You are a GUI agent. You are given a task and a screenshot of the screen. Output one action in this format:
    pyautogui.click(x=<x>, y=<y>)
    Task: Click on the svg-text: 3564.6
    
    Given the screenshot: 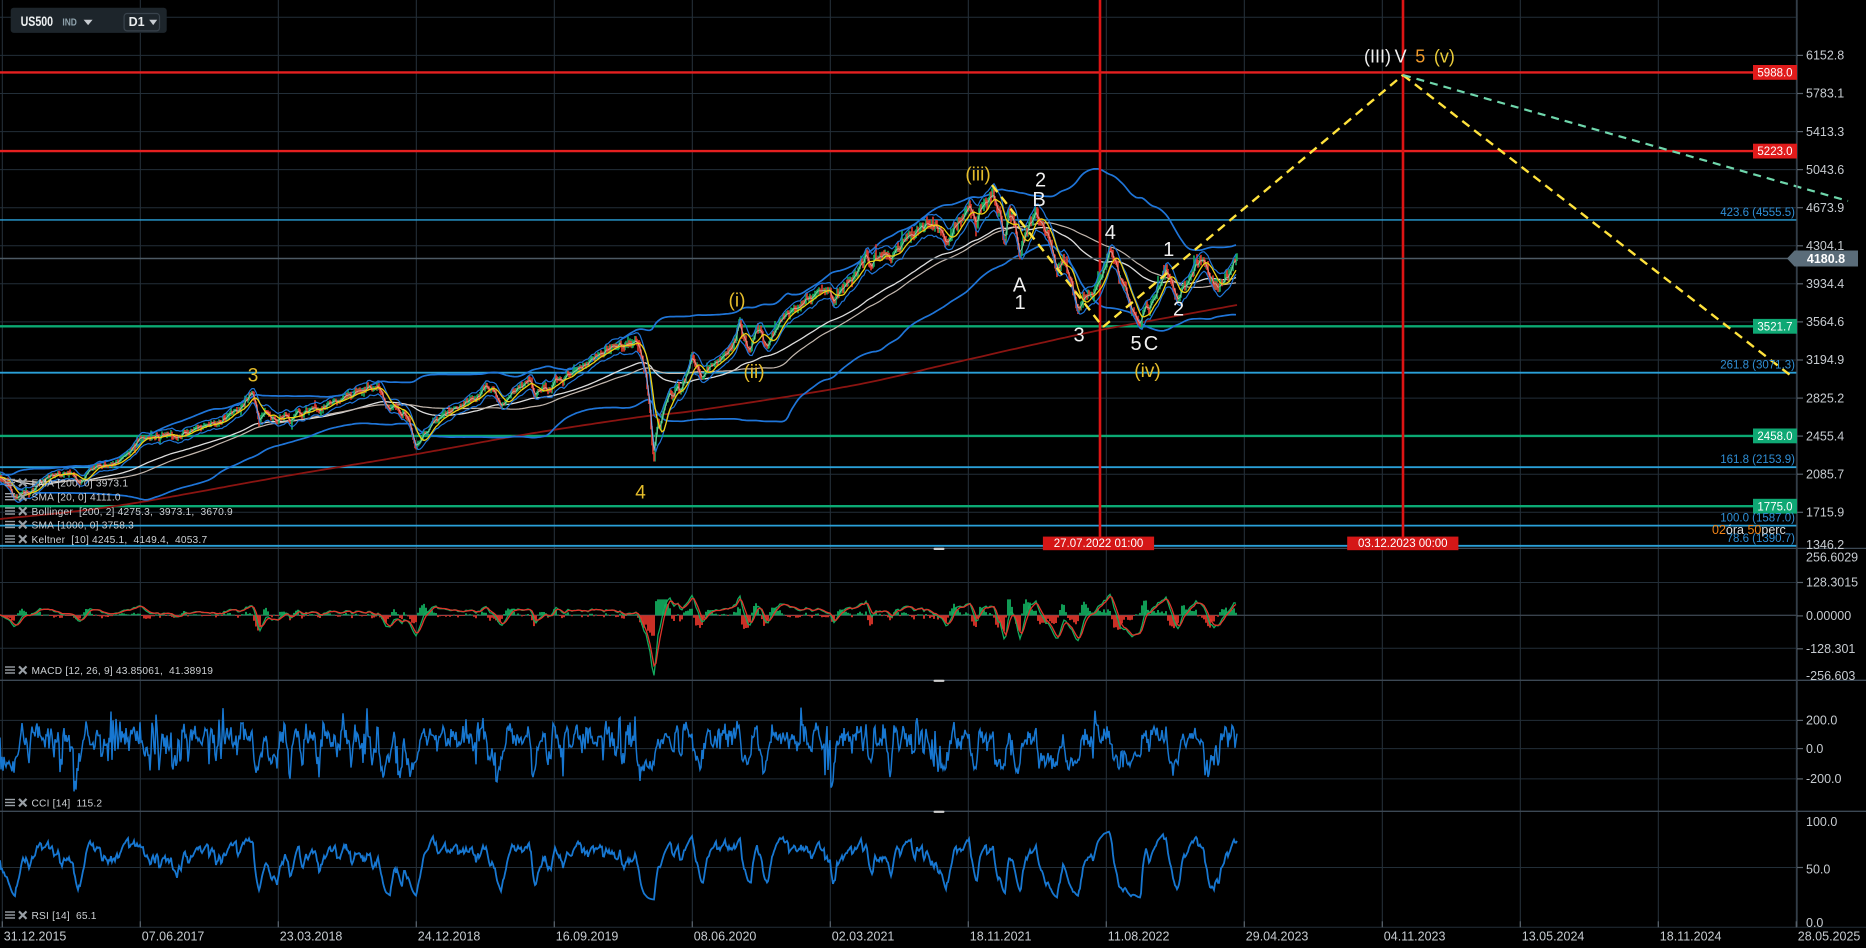 What is the action you would take?
    pyautogui.click(x=1825, y=322)
    